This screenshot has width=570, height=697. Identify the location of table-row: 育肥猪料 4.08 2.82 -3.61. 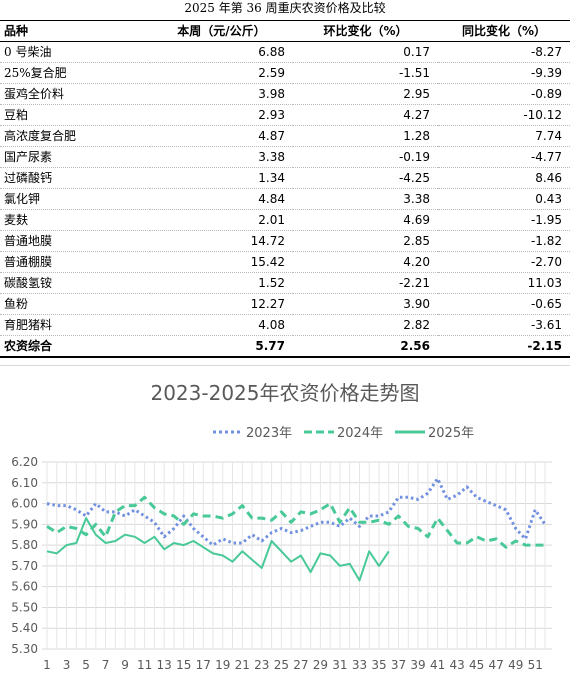
(285, 325).